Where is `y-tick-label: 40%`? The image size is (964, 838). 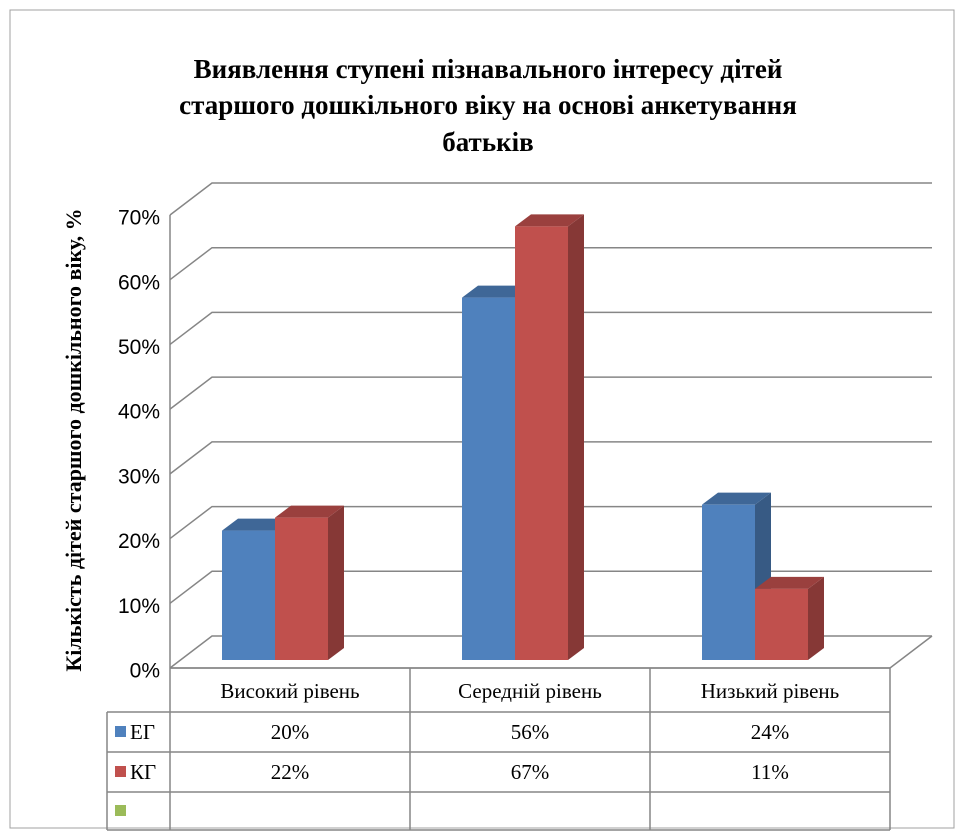
y-tick-label: 40% is located at coordinates (139, 412).